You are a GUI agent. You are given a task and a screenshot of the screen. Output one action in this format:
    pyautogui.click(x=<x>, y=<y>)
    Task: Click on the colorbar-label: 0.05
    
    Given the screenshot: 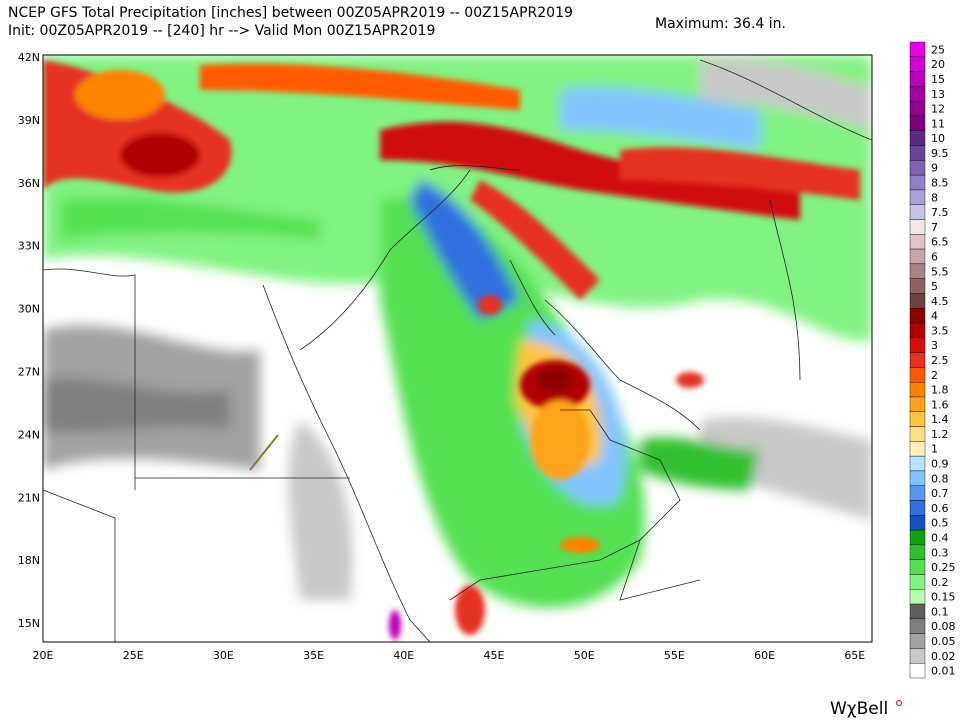 What is the action you would take?
    pyautogui.click(x=943, y=641)
    